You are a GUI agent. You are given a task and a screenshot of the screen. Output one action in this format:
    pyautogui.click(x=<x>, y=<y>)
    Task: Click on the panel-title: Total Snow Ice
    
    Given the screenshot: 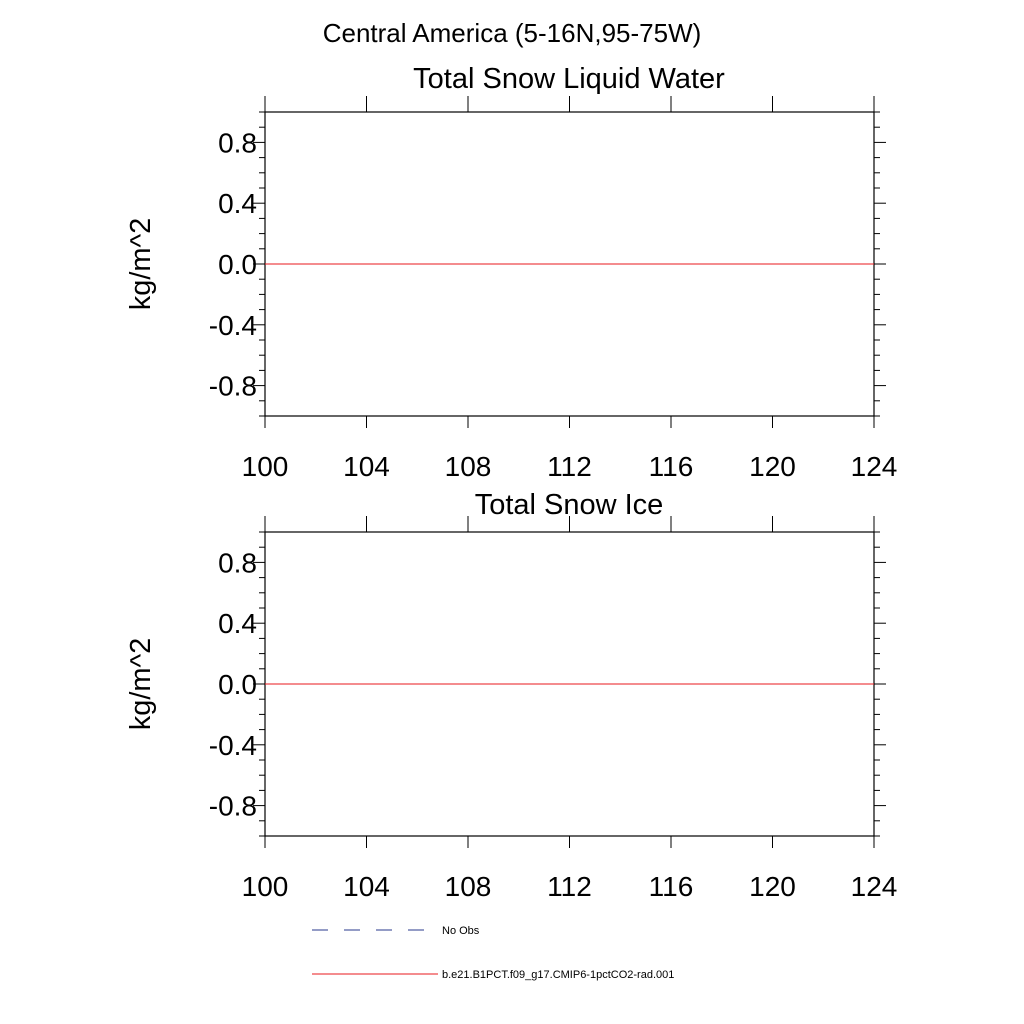 What is the action you would take?
    pyautogui.click(x=569, y=505)
    